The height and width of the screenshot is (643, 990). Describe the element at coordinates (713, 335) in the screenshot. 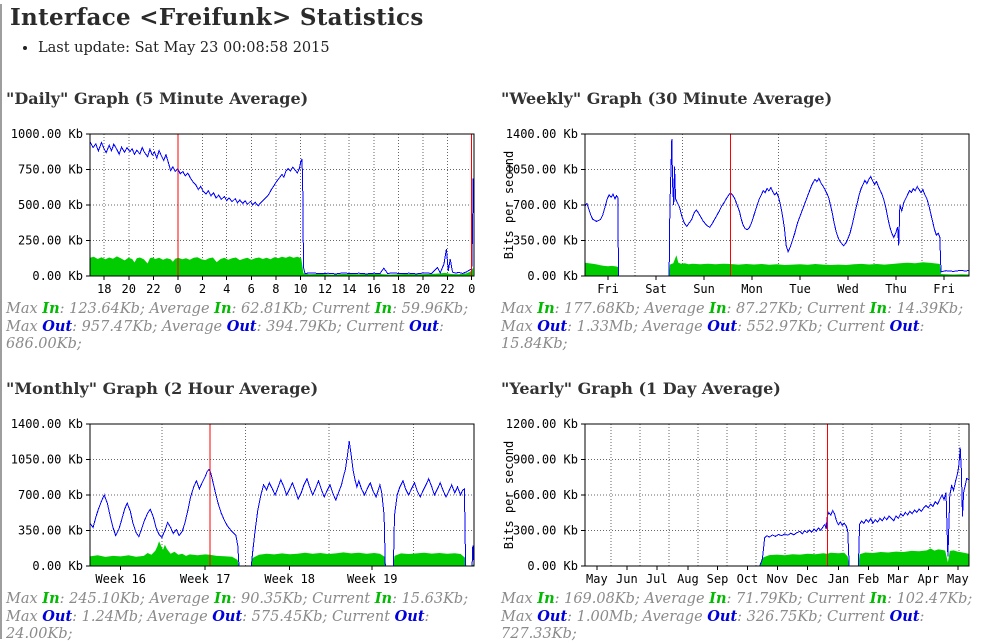

I see `stats-text: : 15.84Kb;` at that location.